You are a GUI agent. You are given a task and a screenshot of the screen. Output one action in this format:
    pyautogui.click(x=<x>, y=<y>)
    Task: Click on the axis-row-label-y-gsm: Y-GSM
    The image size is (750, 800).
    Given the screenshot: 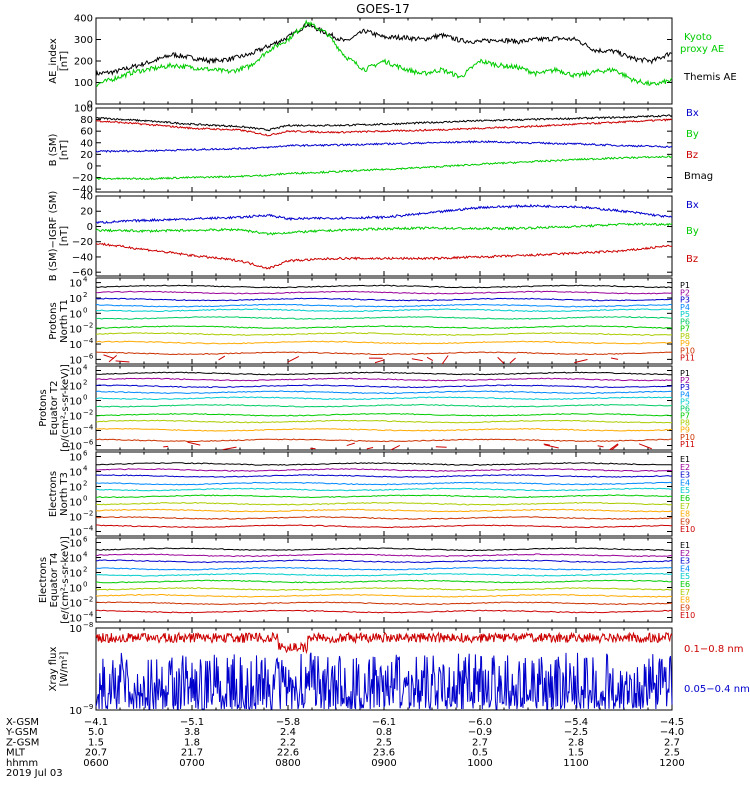 What is the action you would take?
    pyautogui.click(x=21, y=732)
    